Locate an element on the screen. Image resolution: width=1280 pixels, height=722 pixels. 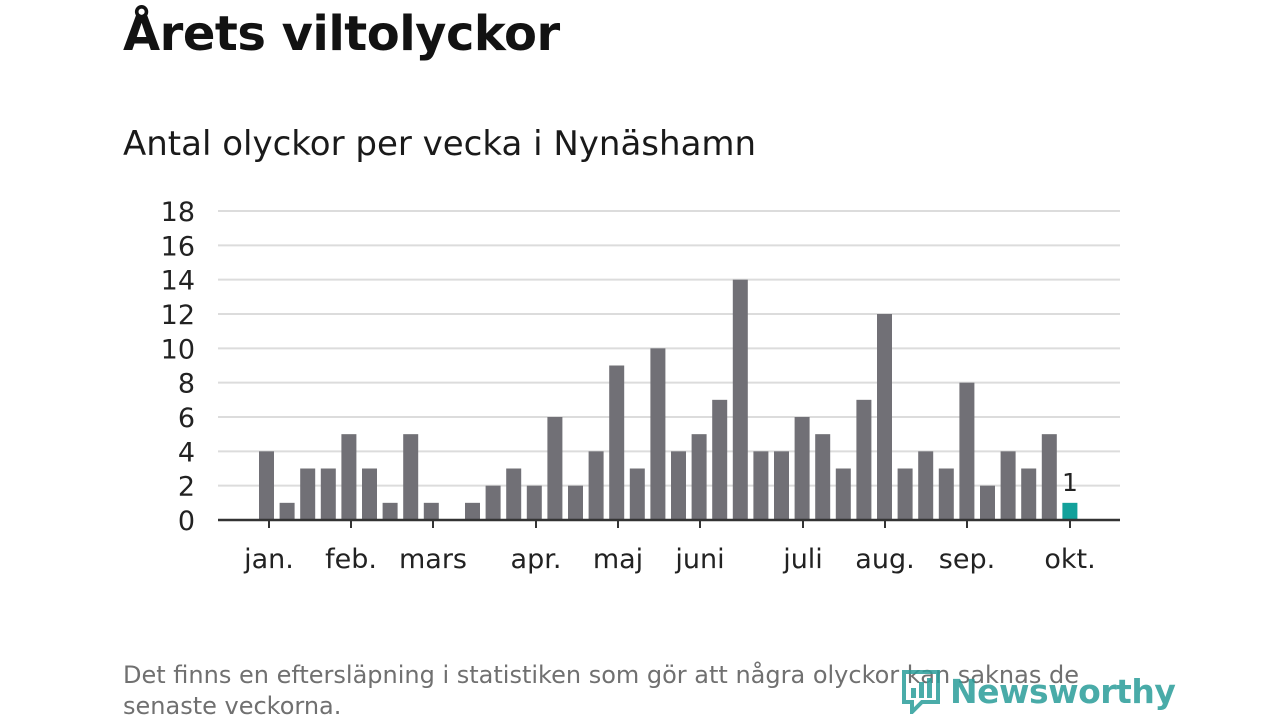
y-tick-label: 16 is located at coordinates (178, 246).